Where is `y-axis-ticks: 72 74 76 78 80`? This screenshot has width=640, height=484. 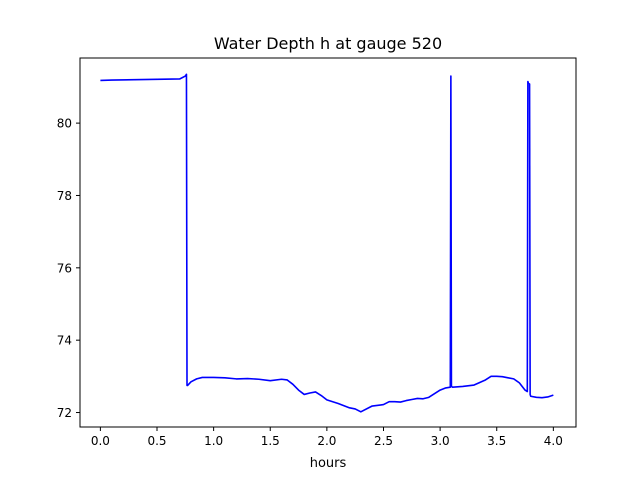
y-axis-ticks: 72 74 76 78 80 is located at coordinates (68, 268).